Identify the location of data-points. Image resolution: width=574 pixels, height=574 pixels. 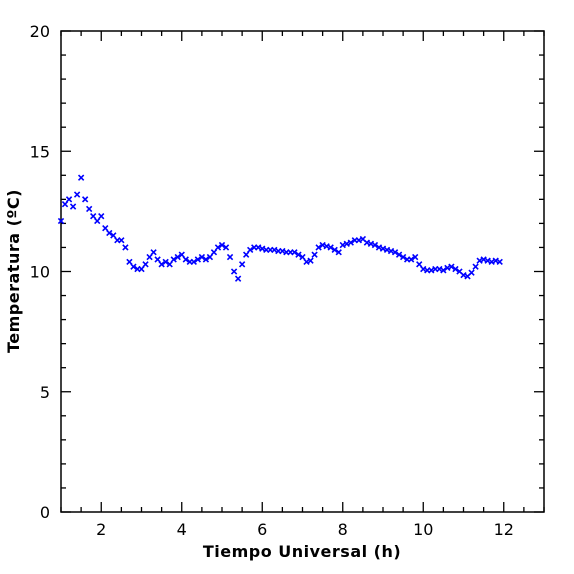
(280, 228).